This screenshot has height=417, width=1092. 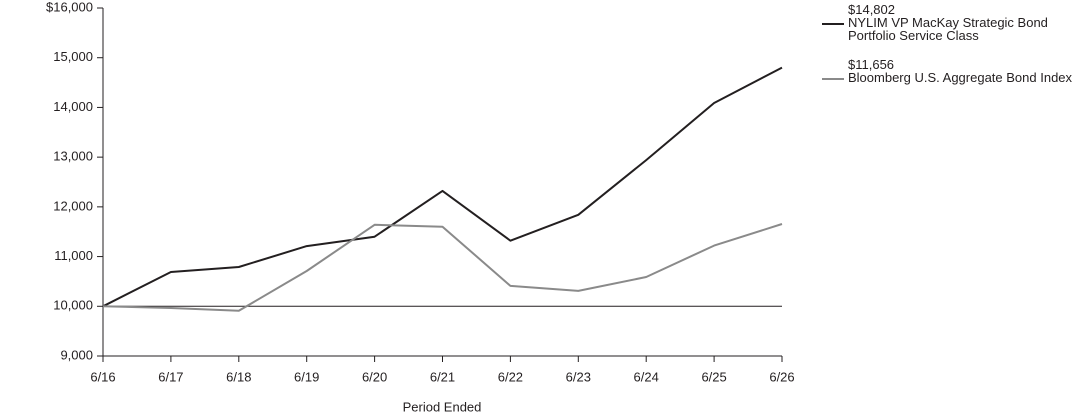 I want to click on y-tick-label: 13,000, so click(x=73, y=156).